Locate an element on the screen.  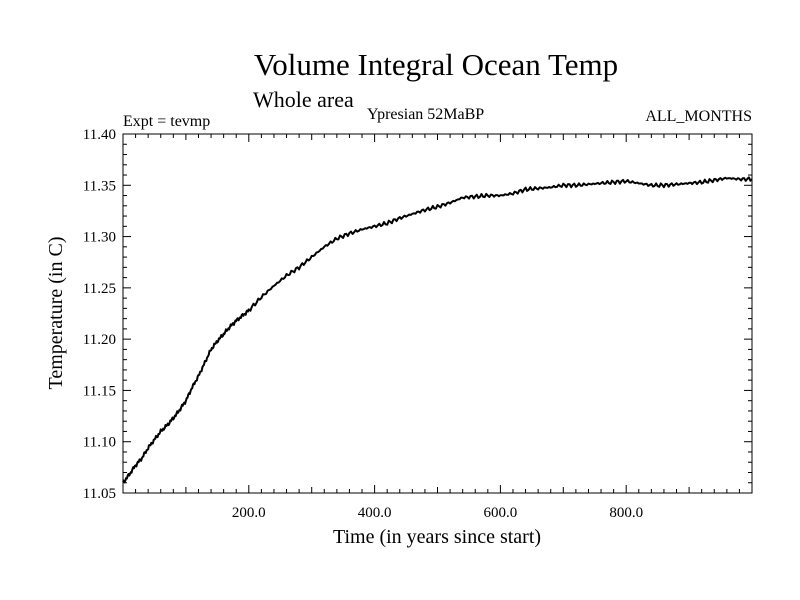
x-tick-label: 600.0 is located at coordinates (501, 513).